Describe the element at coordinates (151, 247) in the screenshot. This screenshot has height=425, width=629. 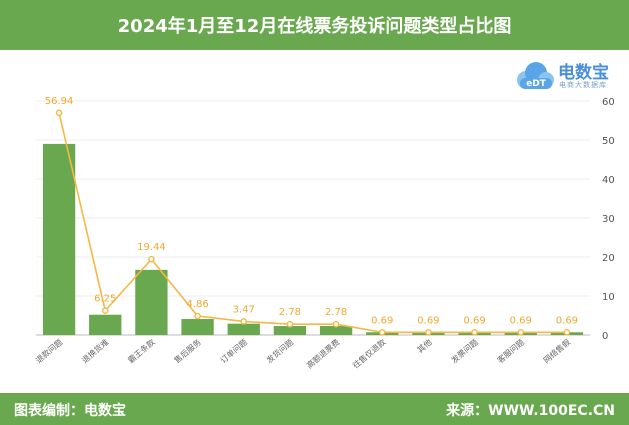
I see `data-label: 19.44` at that location.